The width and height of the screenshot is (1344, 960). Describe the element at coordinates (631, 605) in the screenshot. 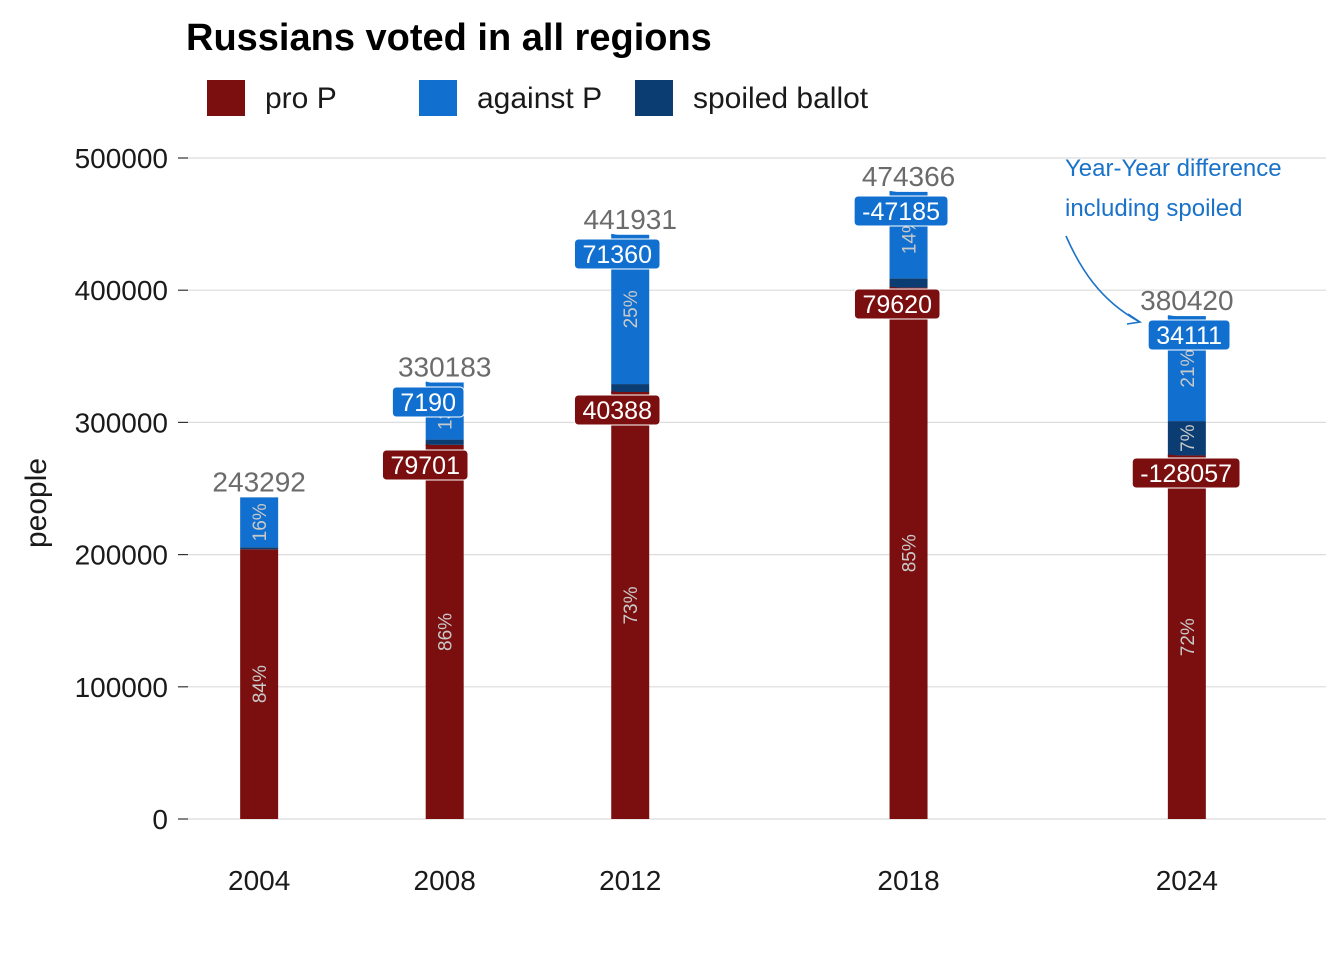

I see `percent-label-pro-P-2012: 73%` at that location.